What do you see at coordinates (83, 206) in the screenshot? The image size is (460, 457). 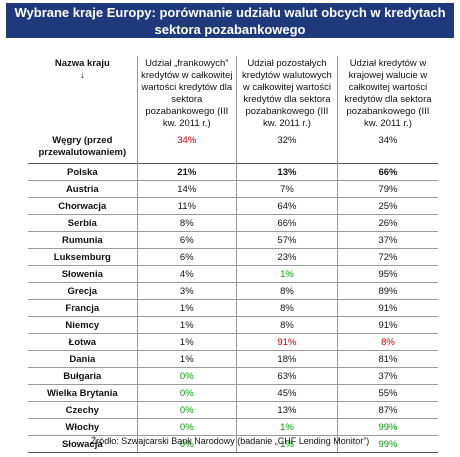 I see `country-name: Chorwacja` at bounding box center [83, 206].